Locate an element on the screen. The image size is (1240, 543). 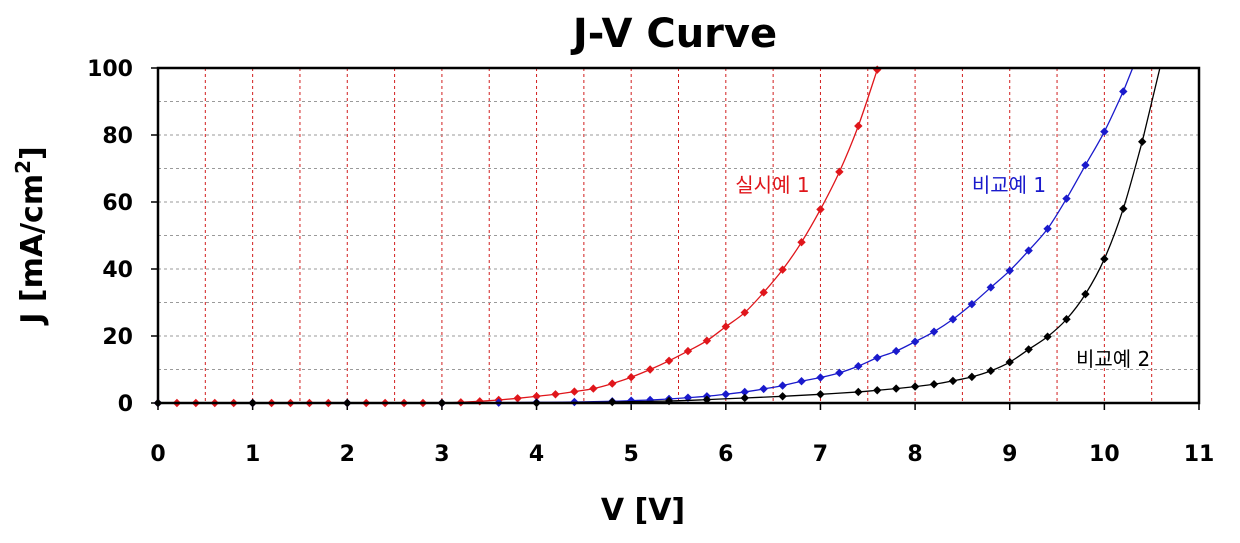
x-tick-label: 11 is located at coordinates (1199, 454).